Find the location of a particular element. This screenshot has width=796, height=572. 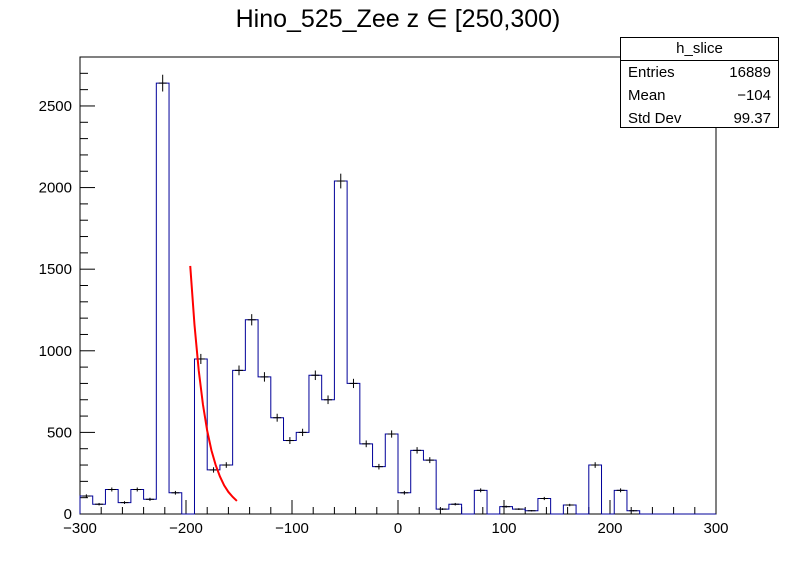

stats-stddev-label: Std Dev is located at coordinates (655, 118).